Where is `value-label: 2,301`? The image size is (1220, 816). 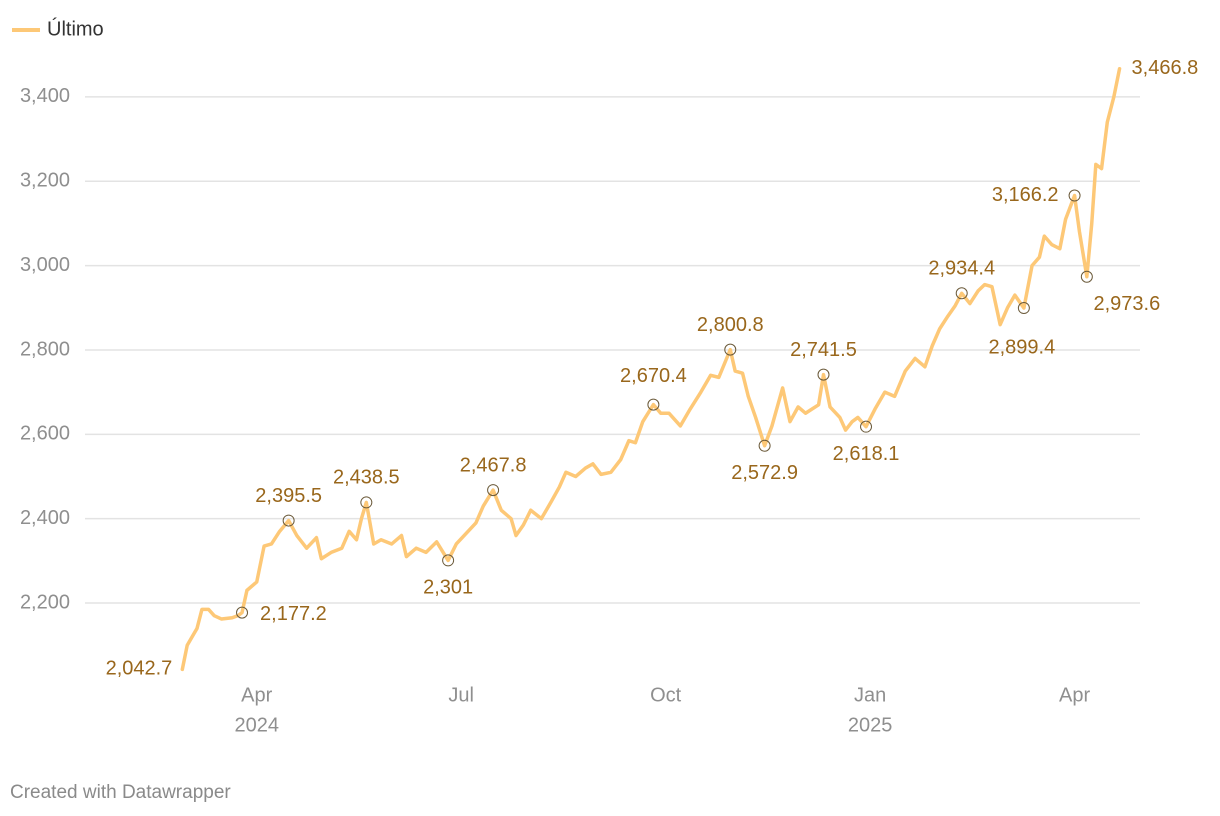 value-label: 2,301 is located at coordinates (448, 588).